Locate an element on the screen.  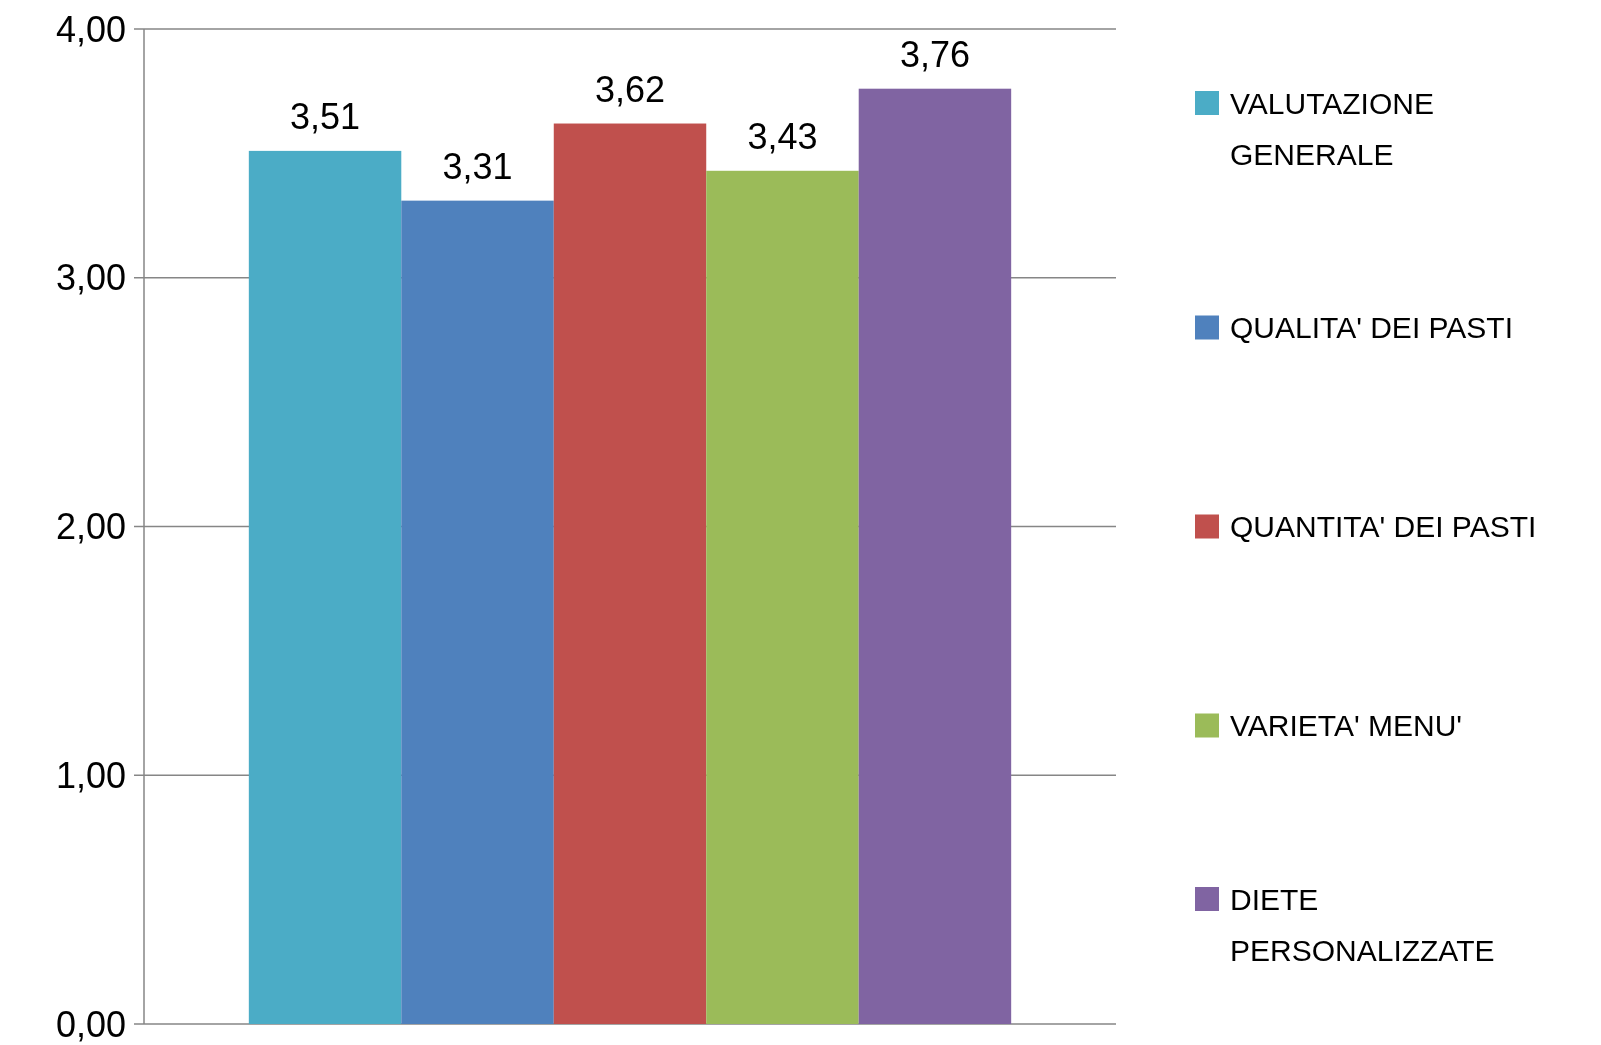
y-tick-label: 0,00 is located at coordinates (90, 1024).